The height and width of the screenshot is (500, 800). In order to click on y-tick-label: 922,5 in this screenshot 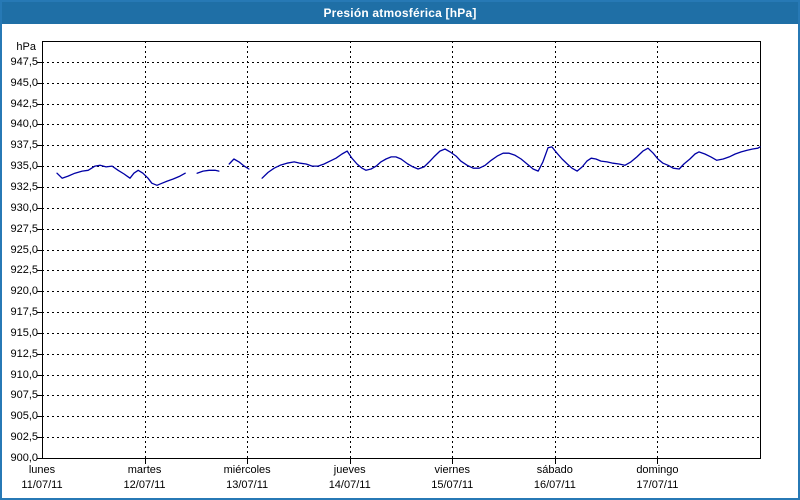, I will do `click(24, 270)`.